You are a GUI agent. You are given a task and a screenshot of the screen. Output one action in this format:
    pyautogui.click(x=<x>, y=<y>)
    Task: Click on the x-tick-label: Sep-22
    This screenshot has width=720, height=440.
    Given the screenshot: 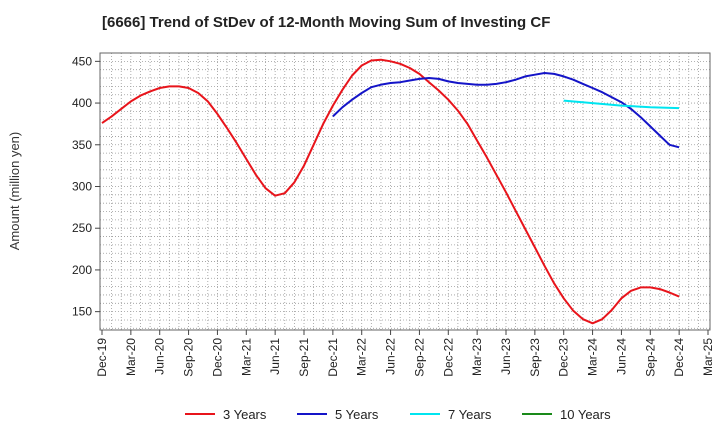 What is the action you would take?
    pyautogui.click(x=419, y=357)
    